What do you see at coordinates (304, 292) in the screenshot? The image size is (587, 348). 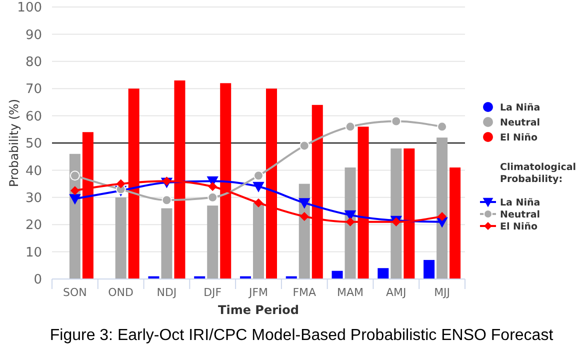 I see `x-tick-label: FMA` at bounding box center [304, 292].